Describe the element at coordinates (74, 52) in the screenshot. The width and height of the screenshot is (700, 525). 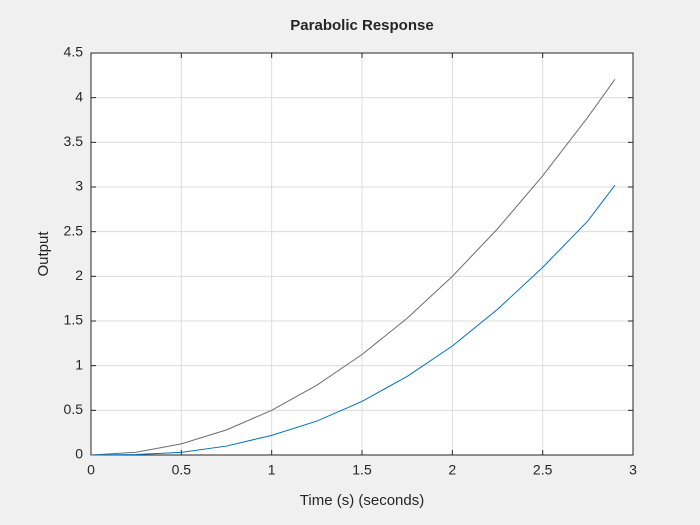
I see `y-tick-label: 4.5` at that location.